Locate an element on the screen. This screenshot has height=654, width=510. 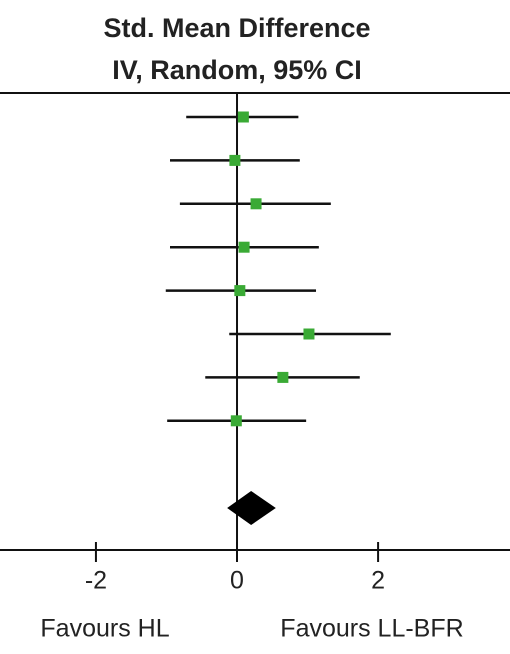
favours-right: Favours LL-BFR is located at coordinates (371, 629).